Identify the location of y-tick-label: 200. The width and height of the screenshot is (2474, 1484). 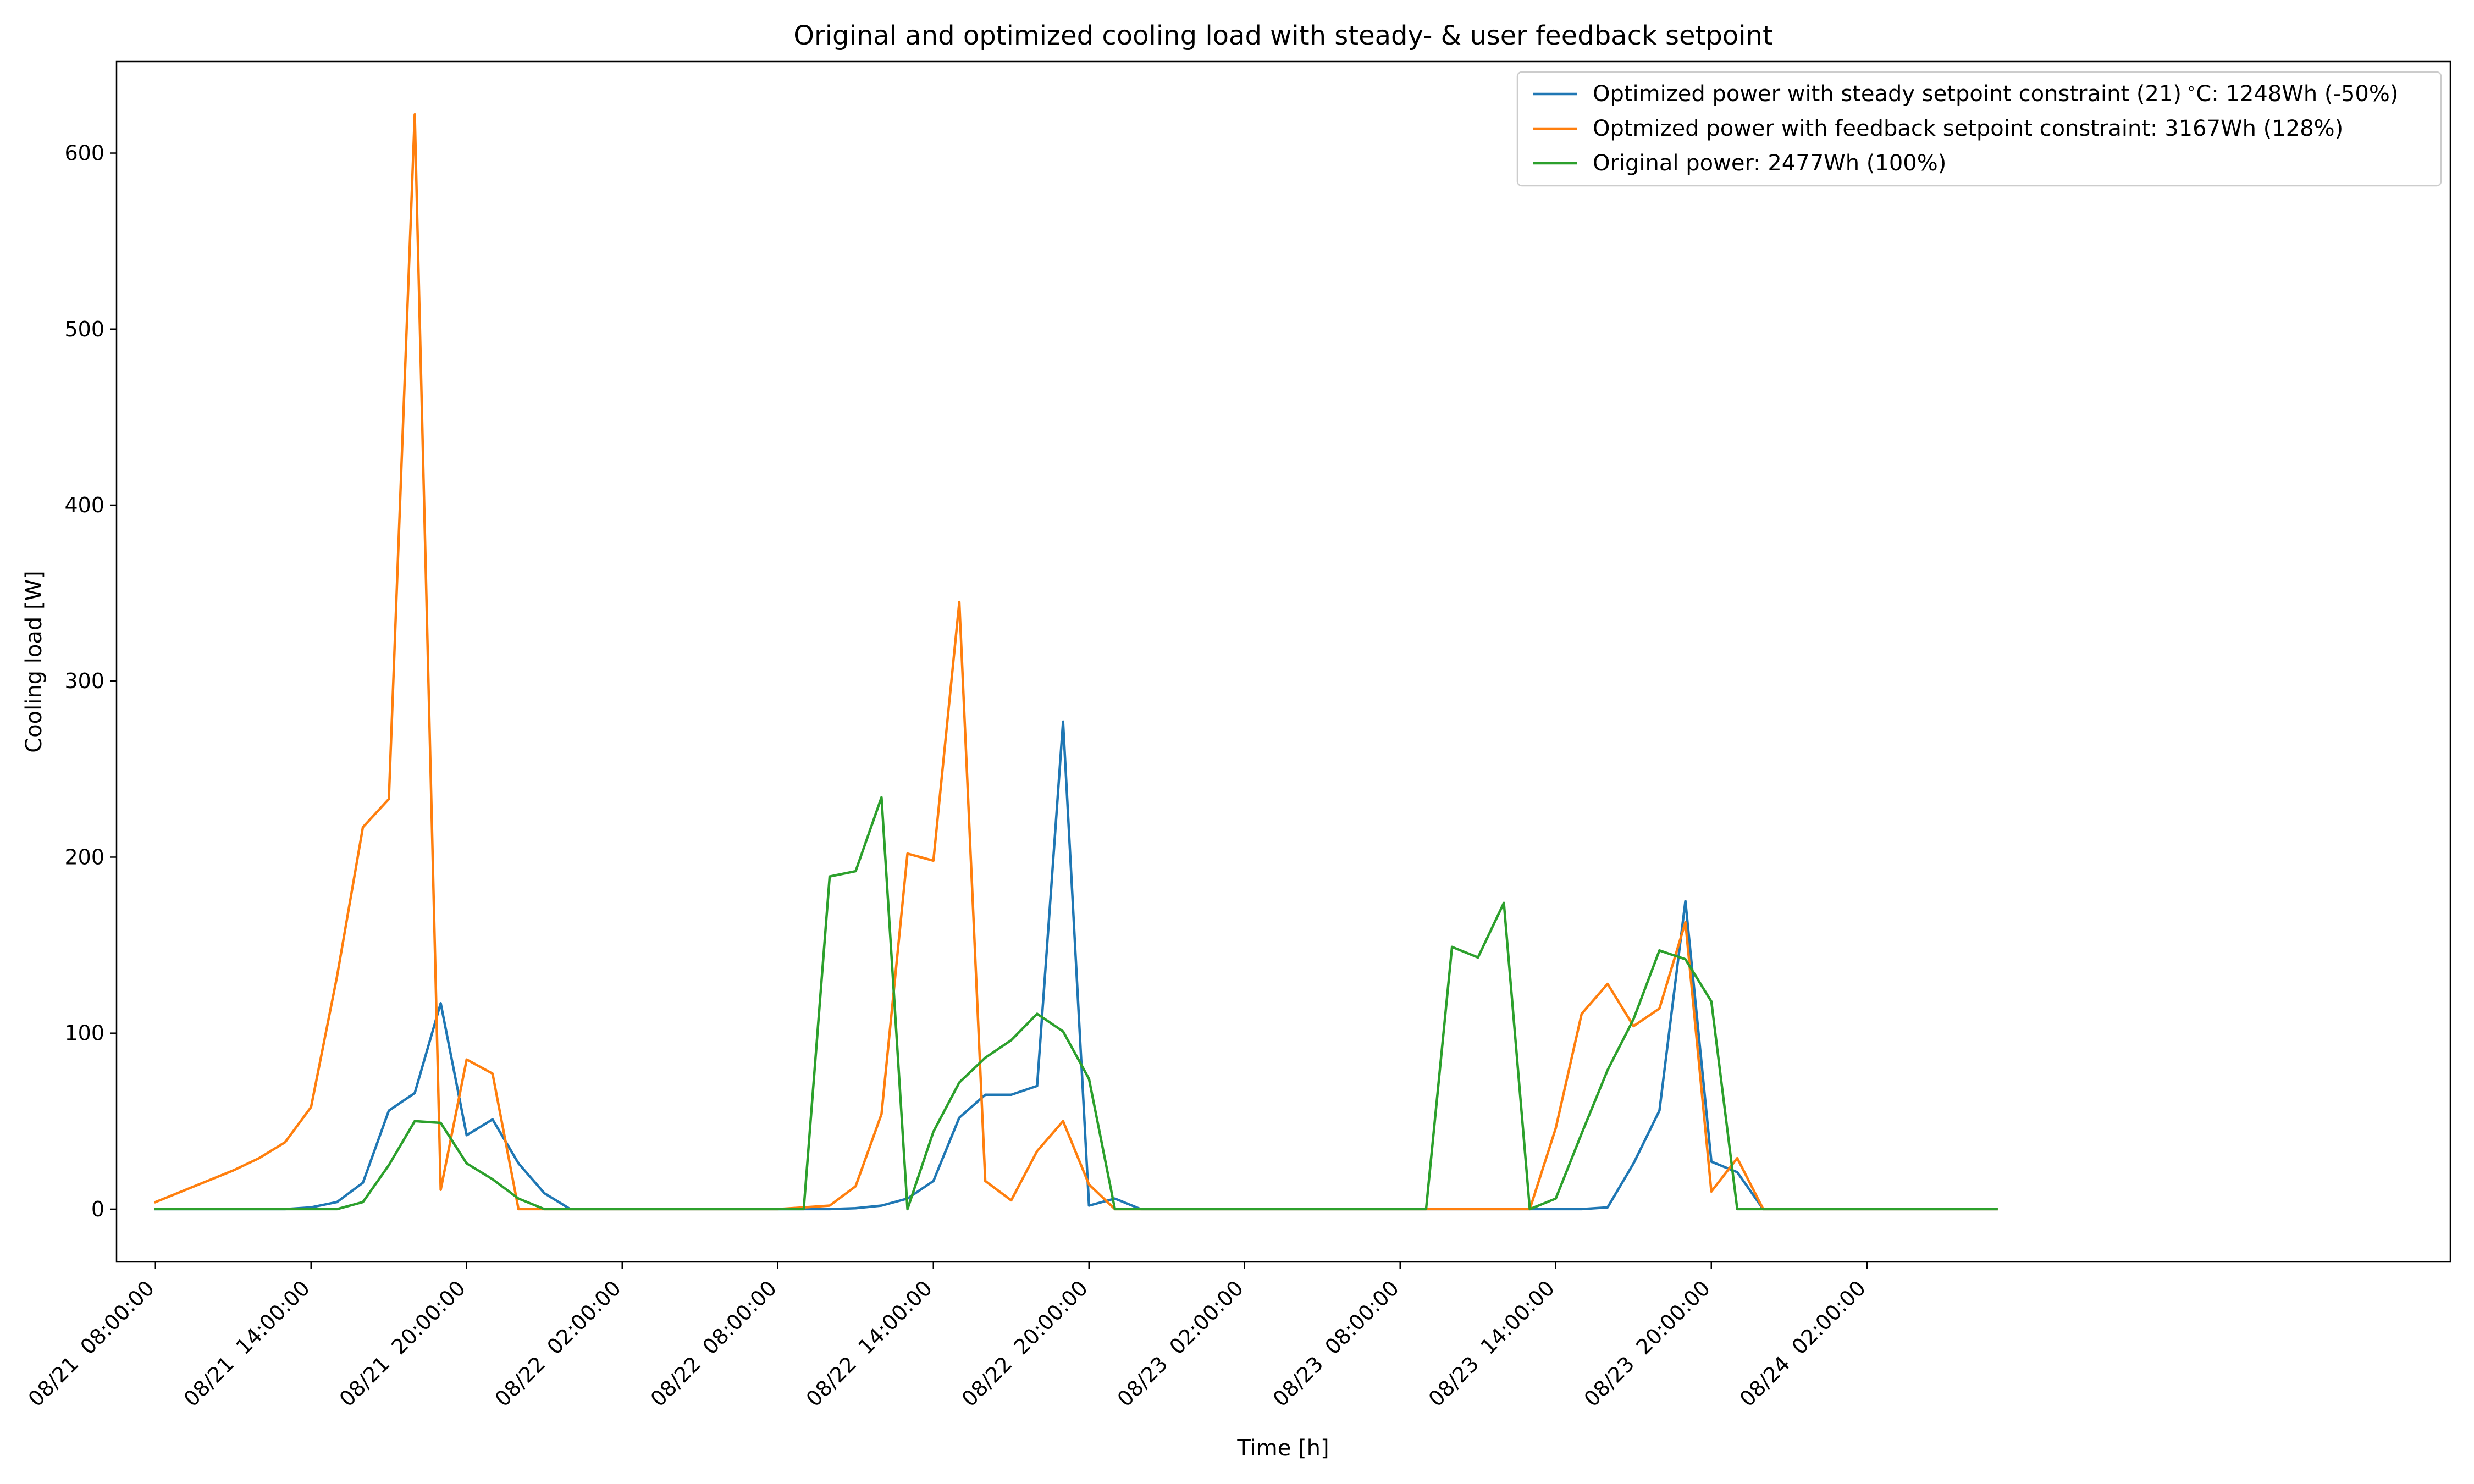
(84, 857).